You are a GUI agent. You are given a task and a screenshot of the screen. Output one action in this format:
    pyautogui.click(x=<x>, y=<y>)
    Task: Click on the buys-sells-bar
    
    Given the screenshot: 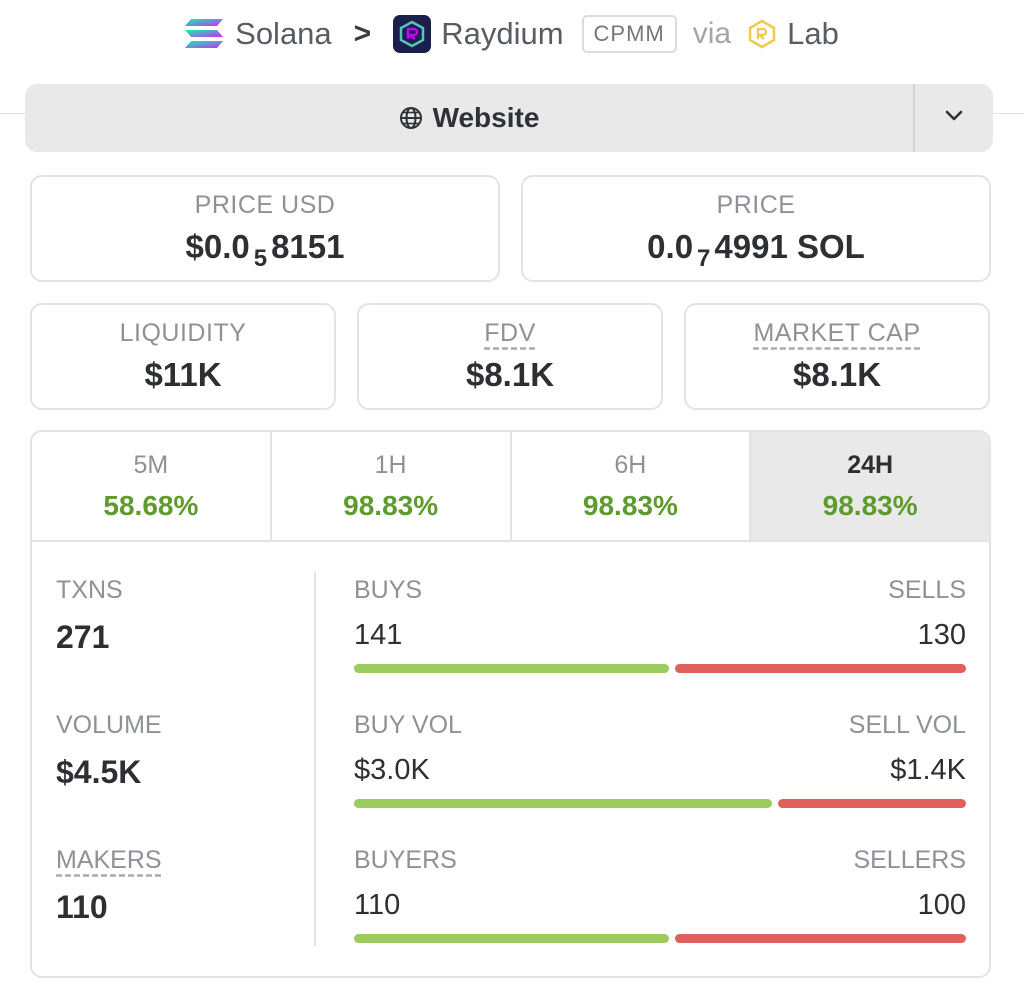 What is the action you would take?
    pyautogui.click(x=660, y=668)
    